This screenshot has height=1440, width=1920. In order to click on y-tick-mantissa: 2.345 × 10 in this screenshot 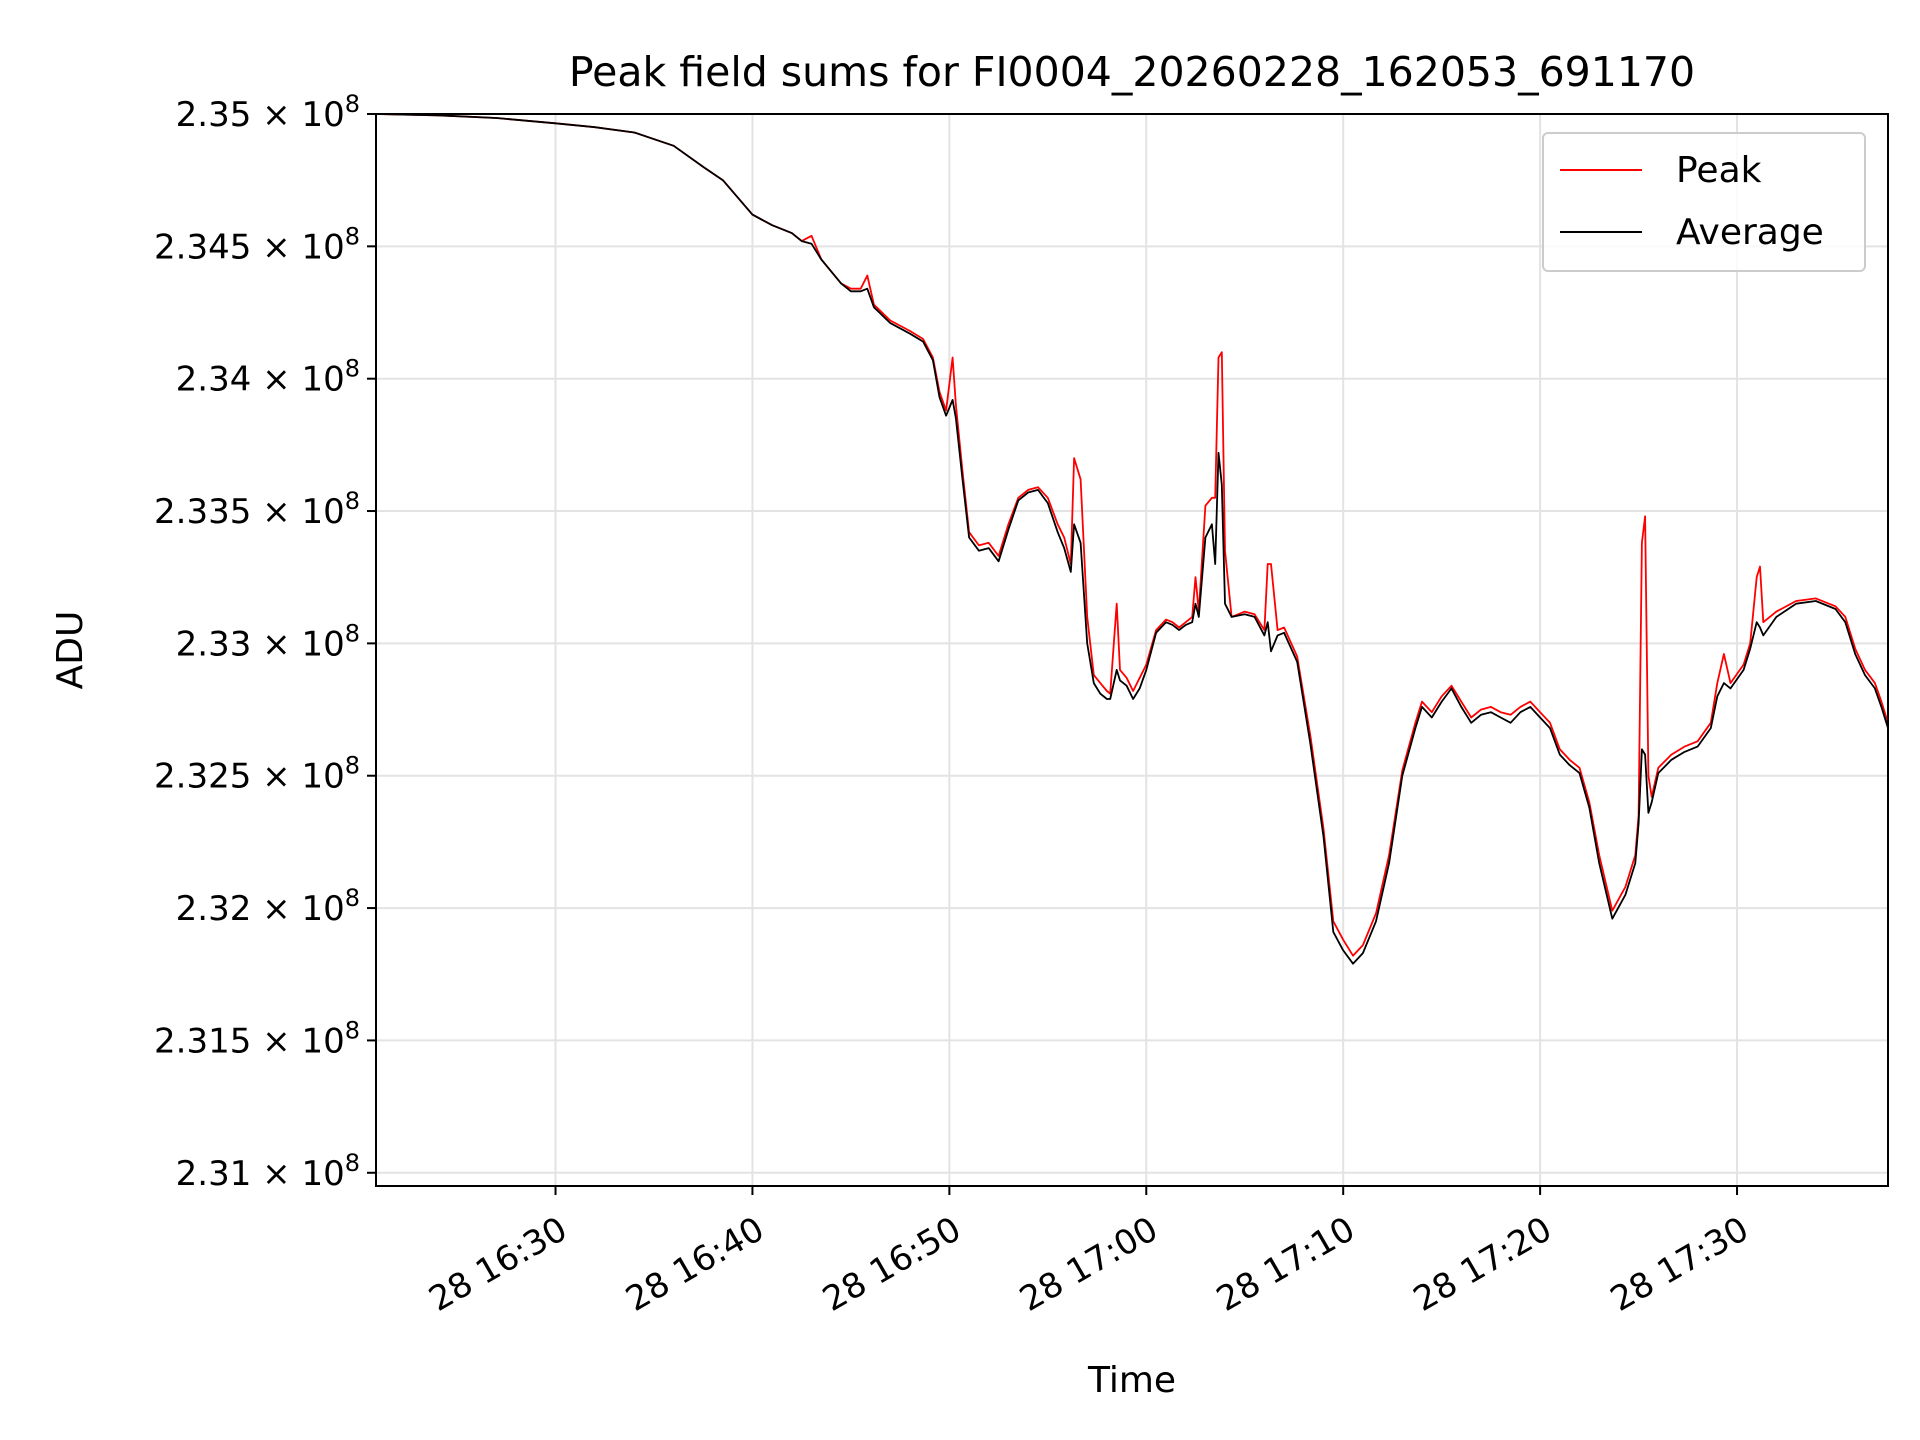, I will do `click(249, 247)`.